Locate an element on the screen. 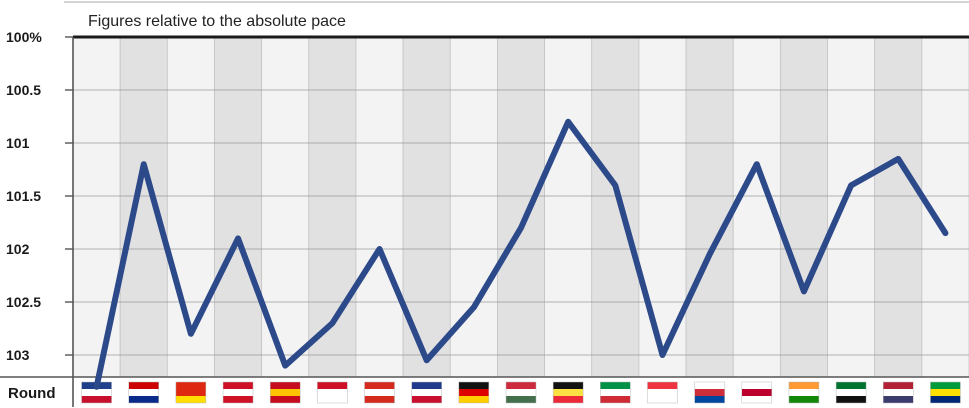 This screenshot has width=969, height=408. flag-malaysia-icon is located at coordinates (143, 392).